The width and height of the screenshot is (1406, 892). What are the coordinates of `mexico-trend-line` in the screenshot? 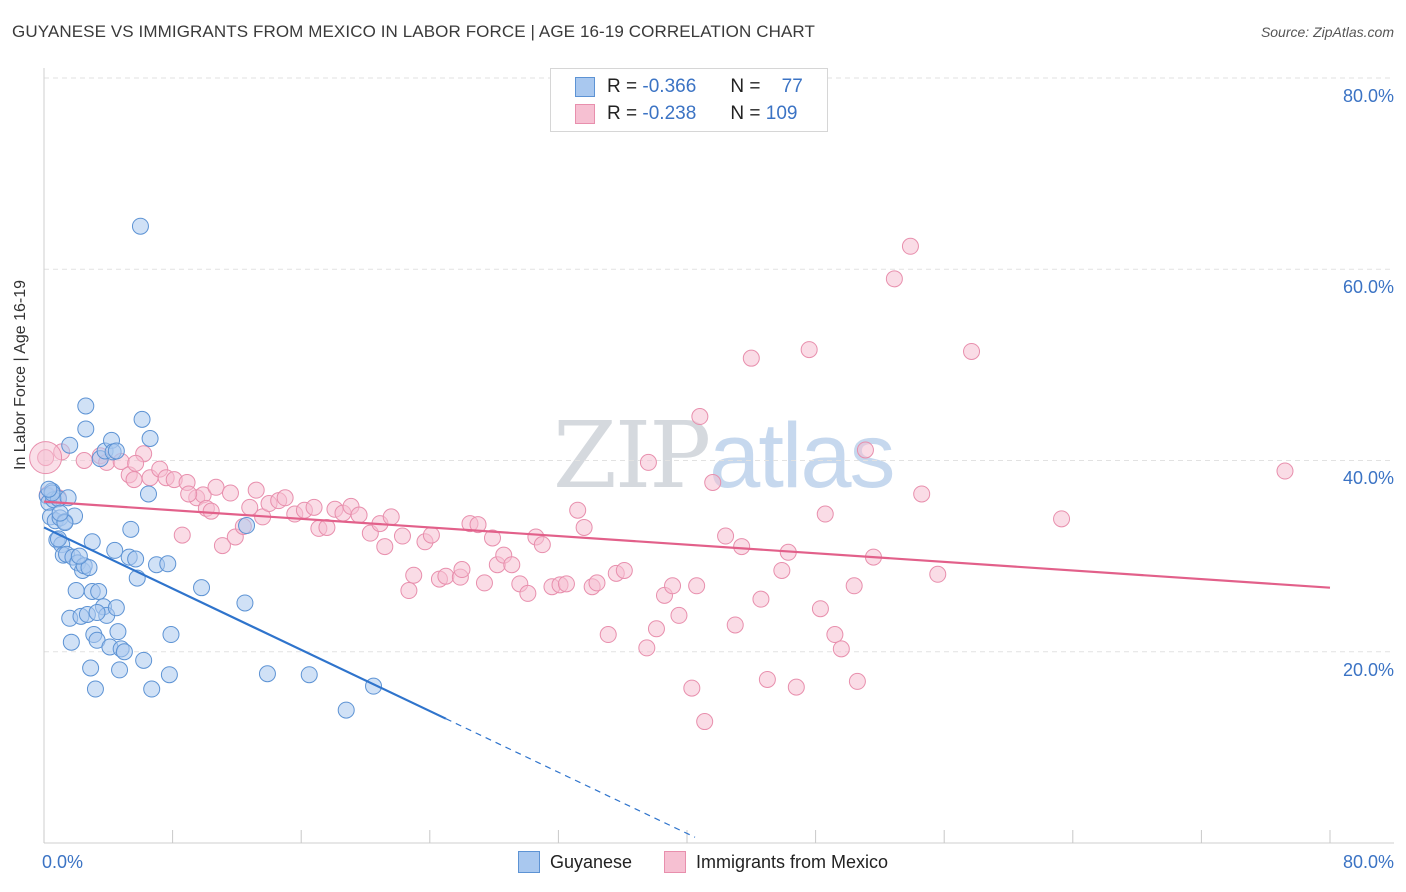 It's located at (687, 544).